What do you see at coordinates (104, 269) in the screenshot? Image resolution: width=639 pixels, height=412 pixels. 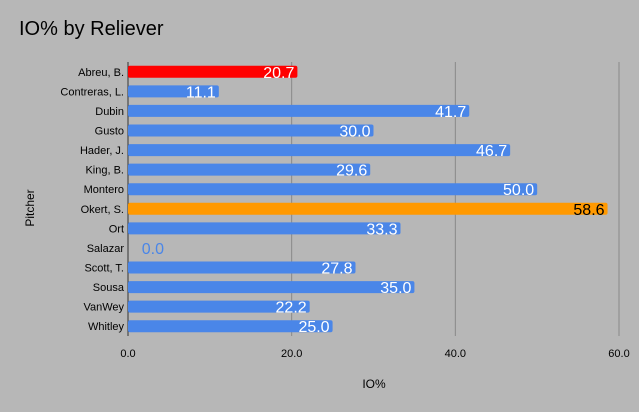 I see `y-tick-label: Scott, T.` at bounding box center [104, 269].